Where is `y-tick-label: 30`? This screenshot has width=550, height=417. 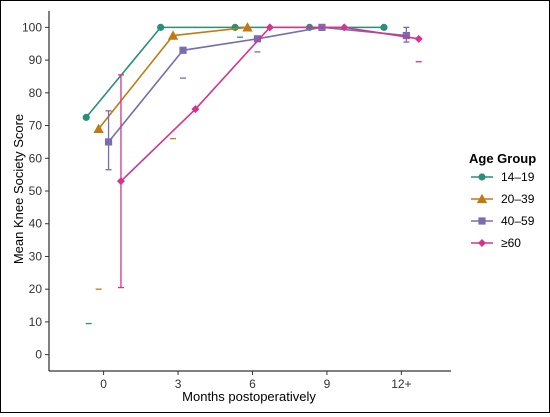
y-tick-label: 30 is located at coordinates (36, 256).